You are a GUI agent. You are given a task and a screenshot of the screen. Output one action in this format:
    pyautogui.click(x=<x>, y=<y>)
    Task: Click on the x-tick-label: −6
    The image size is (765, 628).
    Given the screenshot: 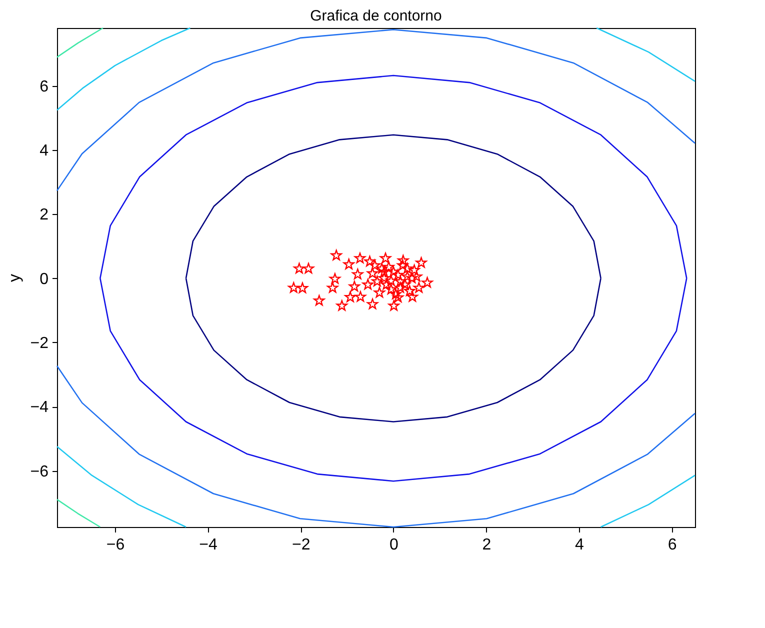 What is the action you would take?
    pyautogui.click(x=115, y=545)
    